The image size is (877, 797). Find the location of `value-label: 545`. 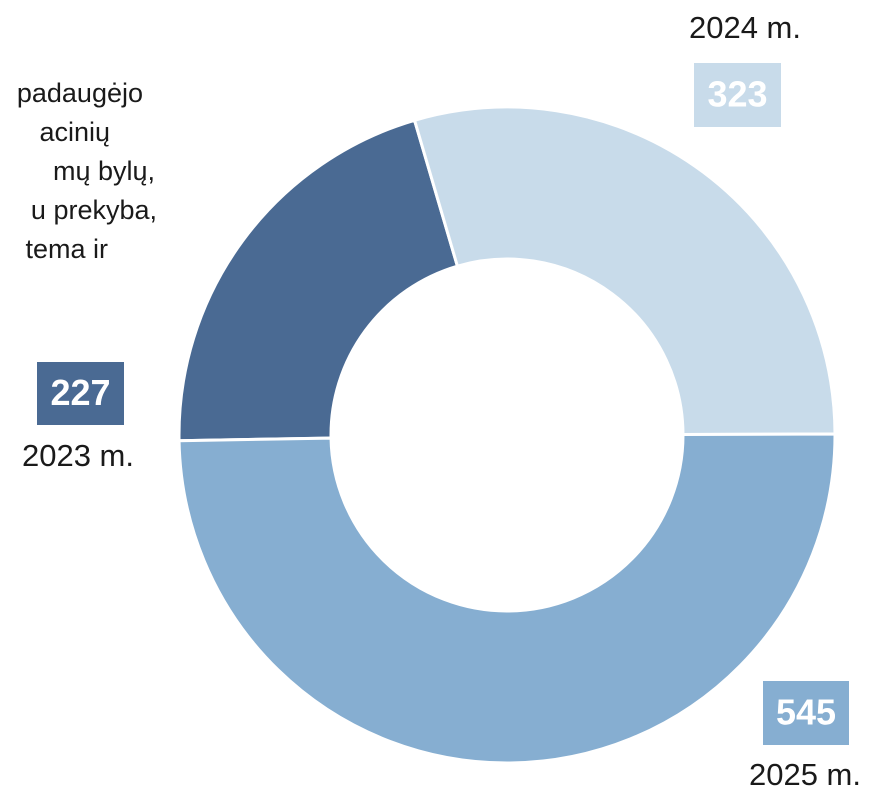

value-label: 545 is located at coordinates (806, 712).